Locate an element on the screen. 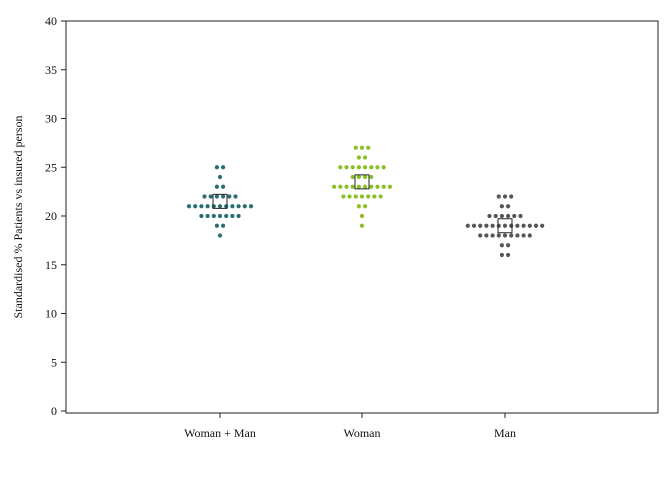  y-tick-label: 20 is located at coordinates (51, 216).